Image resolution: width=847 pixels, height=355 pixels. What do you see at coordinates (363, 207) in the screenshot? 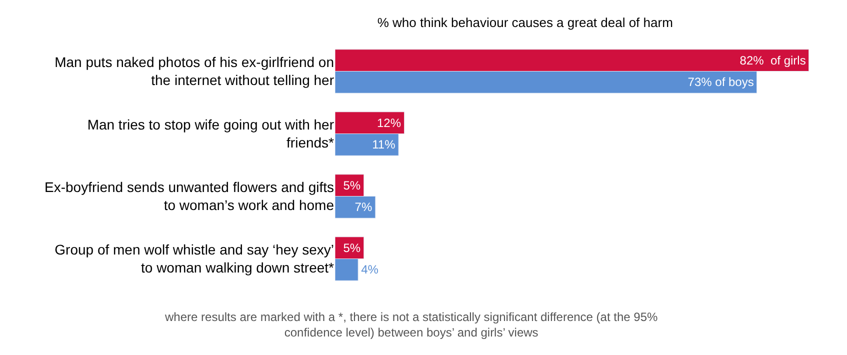
I see `data-label: 7%` at bounding box center [363, 207].